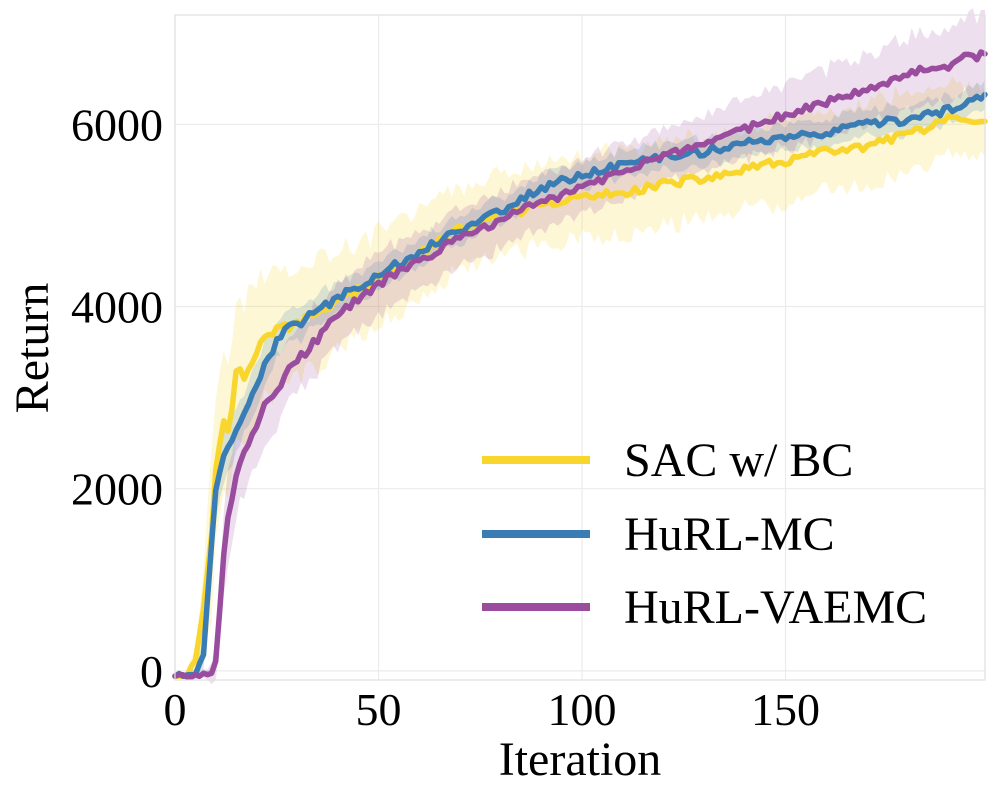  What do you see at coordinates (580, 759) in the screenshot?
I see `x-axis-label: Iteration` at bounding box center [580, 759].